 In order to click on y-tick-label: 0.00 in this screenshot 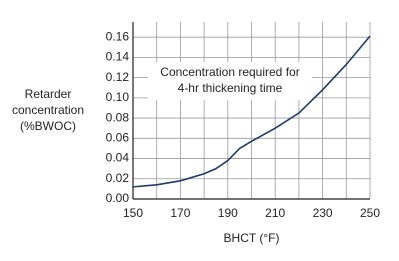, I will do `click(118, 198)`.